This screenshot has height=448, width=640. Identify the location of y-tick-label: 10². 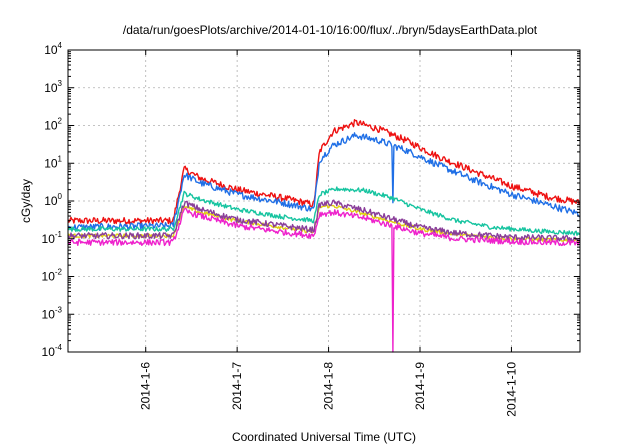
(53, 125).